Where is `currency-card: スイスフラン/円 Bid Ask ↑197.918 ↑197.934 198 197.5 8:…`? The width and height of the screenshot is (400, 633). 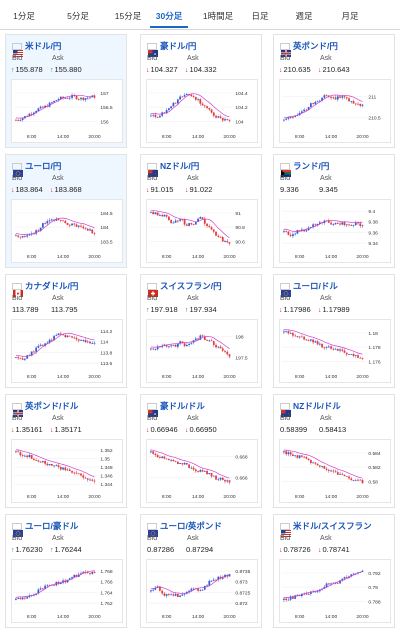 currency-card: スイスフラン/円 Bid Ask ↑197.918 ↑197.934 198 197.5 8:… is located at coordinates (201, 331).